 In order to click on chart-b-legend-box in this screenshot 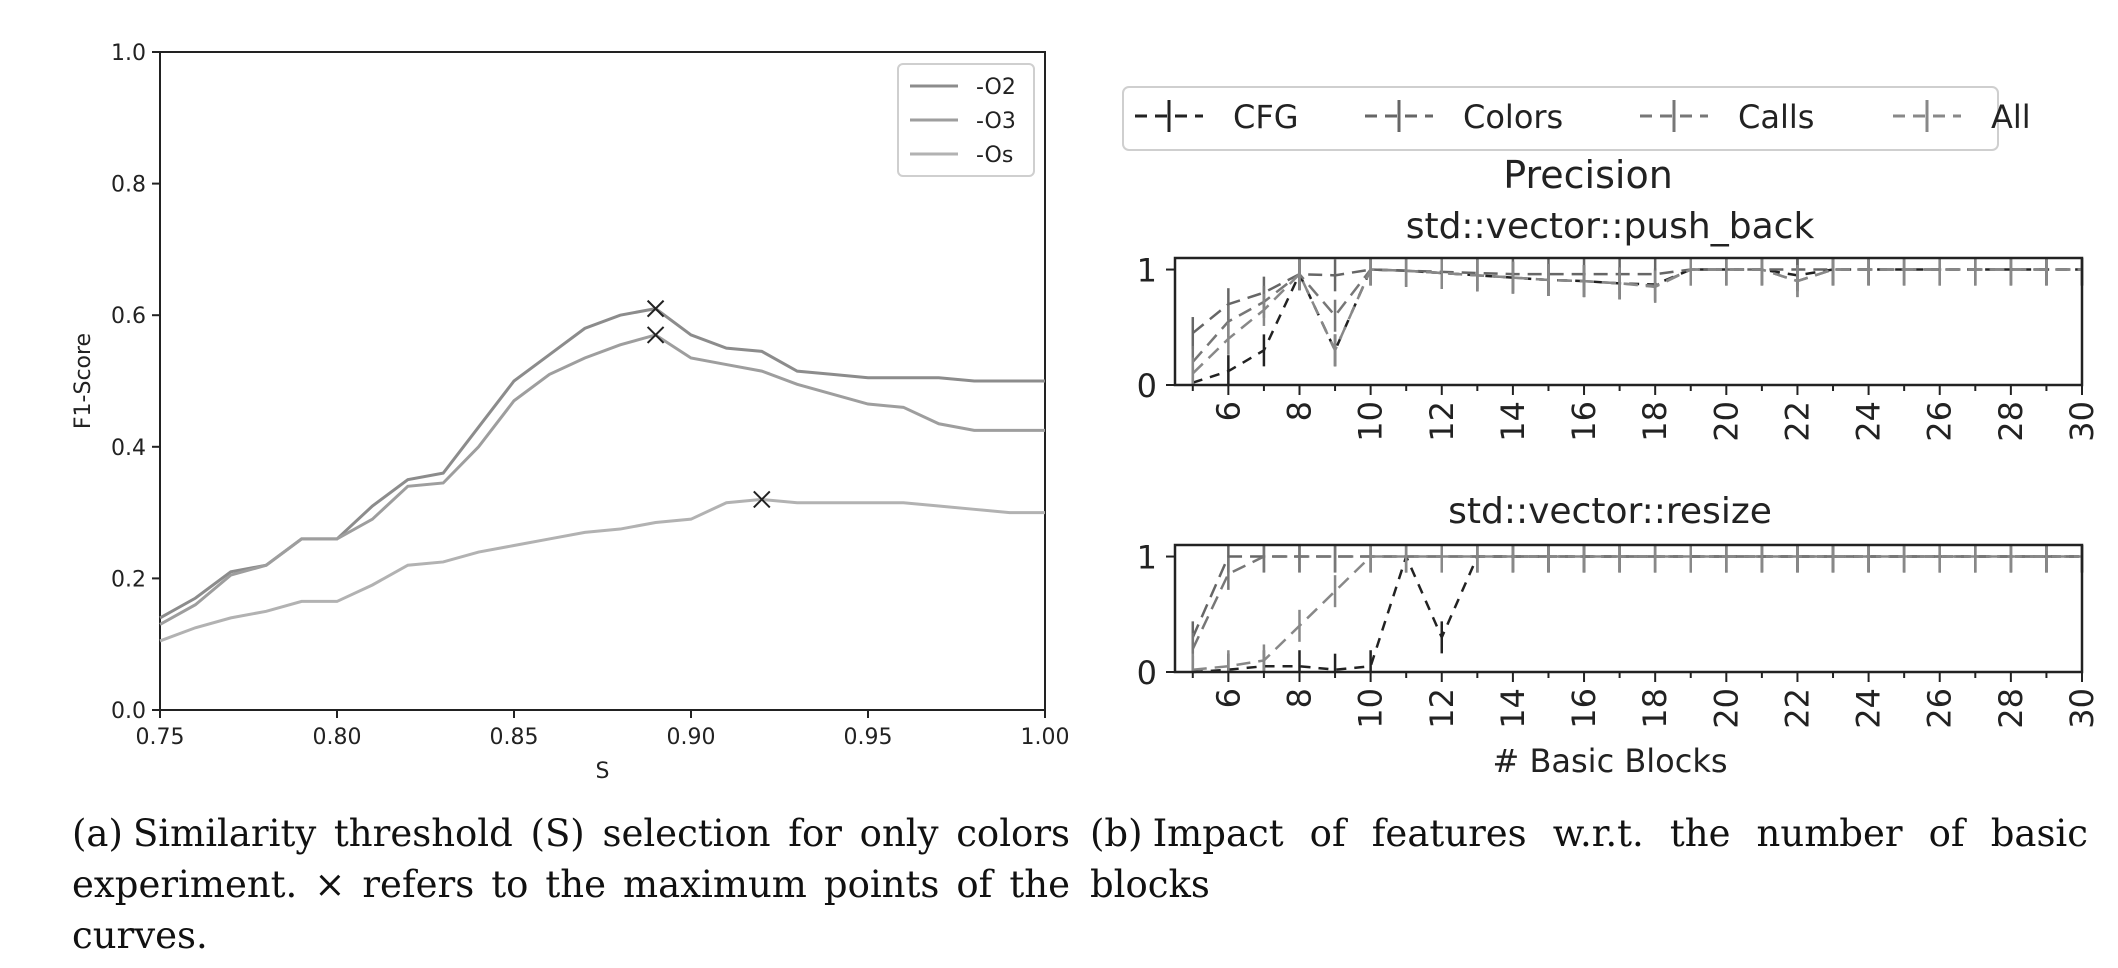, I will do `click(1560, 118)`.